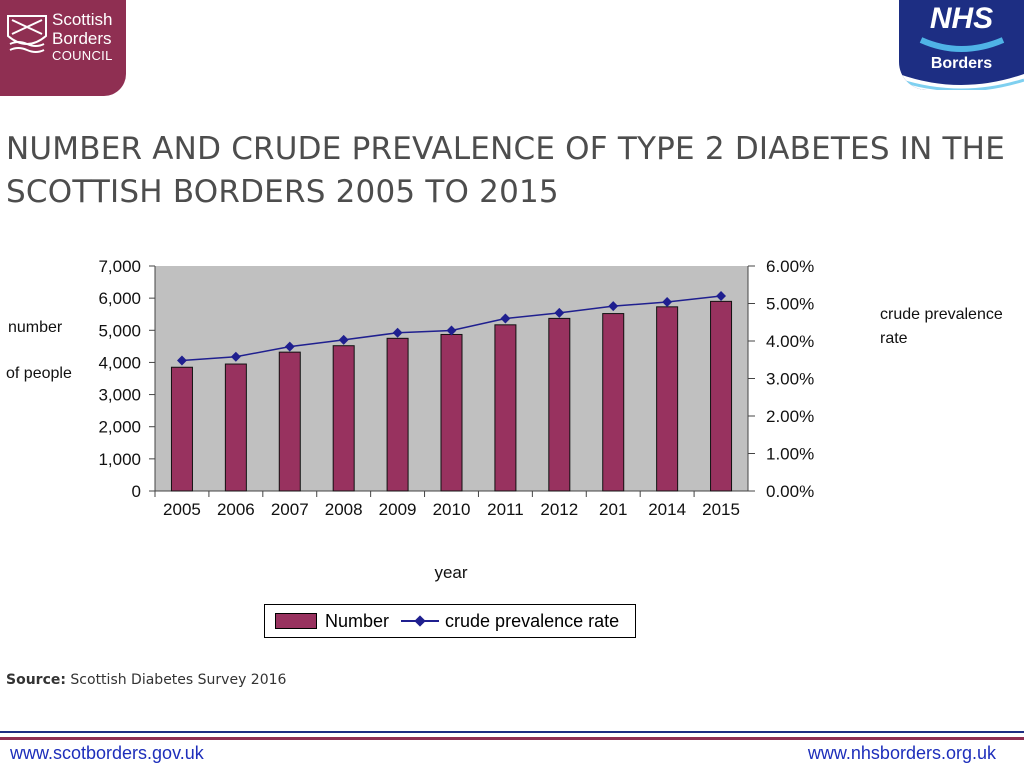 This screenshot has height=768, width=1024. What do you see at coordinates (790, 454) in the screenshot?
I see `y2-tick-label: 1.00%` at bounding box center [790, 454].